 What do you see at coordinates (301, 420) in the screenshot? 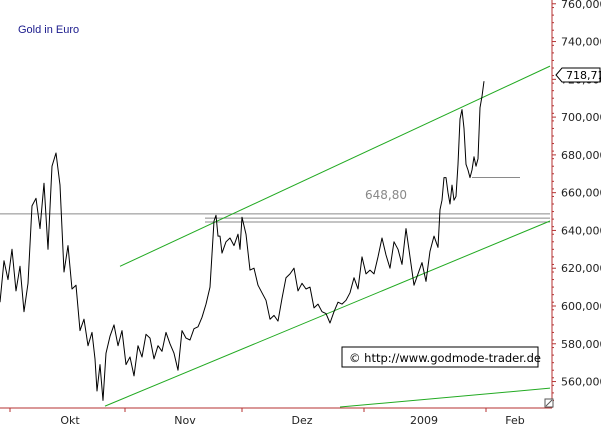
I see `x-tick-label: Dez` at bounding box center [301, 420].